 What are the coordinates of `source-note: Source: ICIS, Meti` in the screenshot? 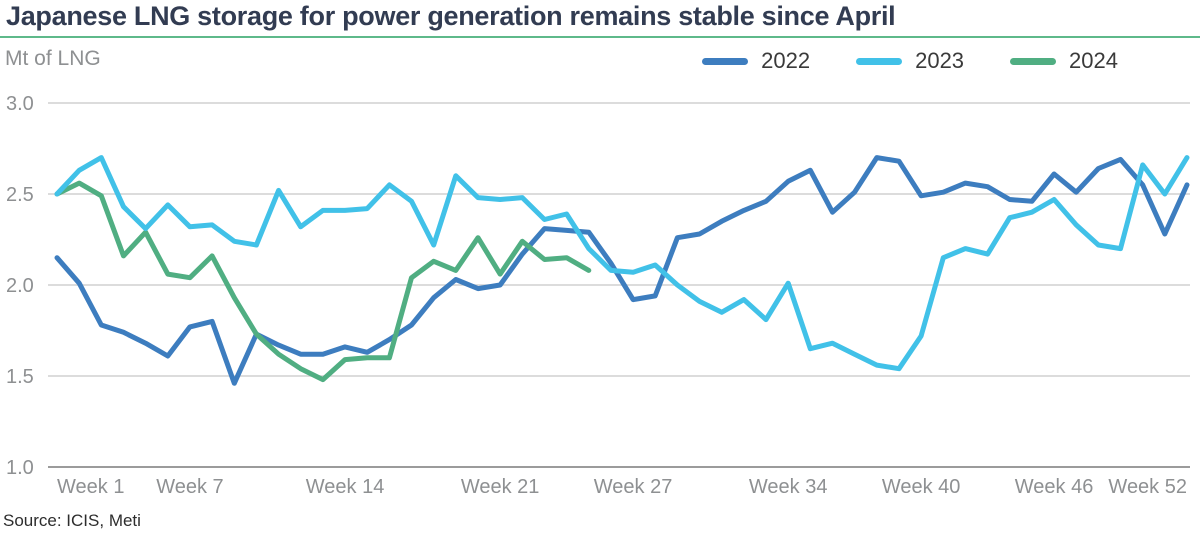 It's located at (72, 520).